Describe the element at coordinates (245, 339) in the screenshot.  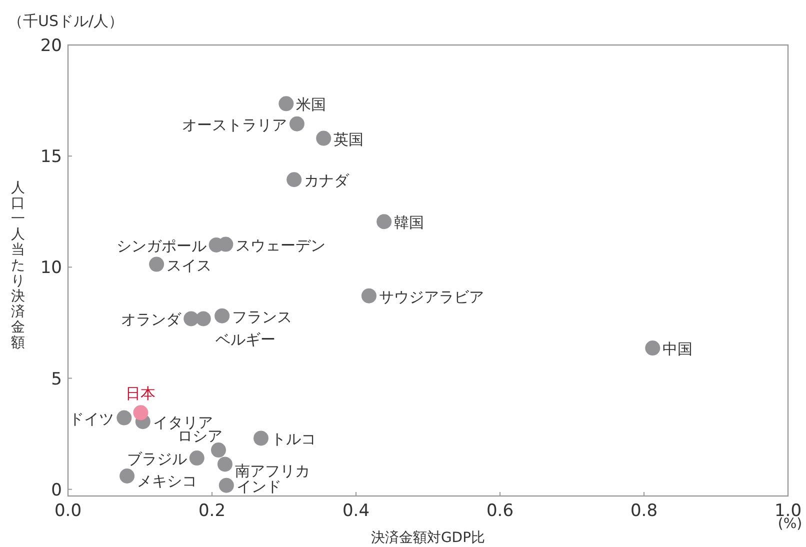
I see `annotation: ベルギー` at that location.